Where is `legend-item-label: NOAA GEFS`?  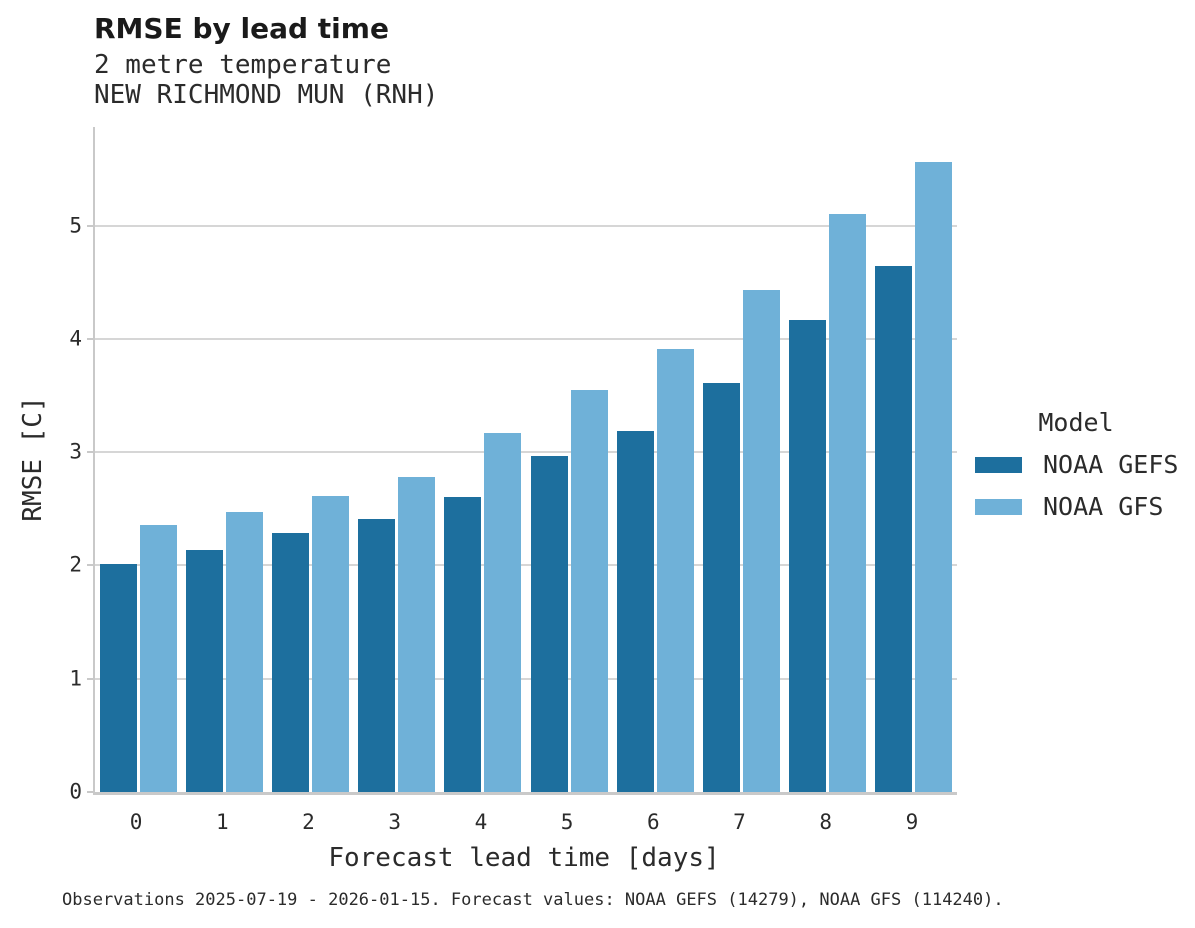
legend-item-label: NOAA GEFS is located at coordinates (1111, 464).